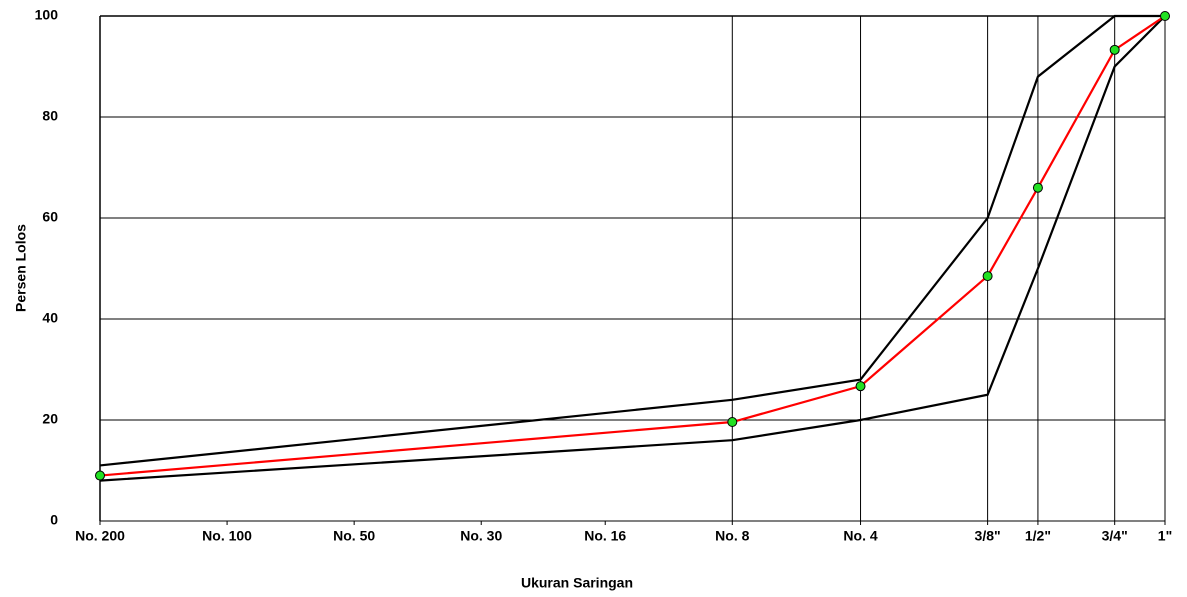 This screenshot has width=1187, height=597. I want to click on x-tick-label: No. 16, so click(605, 536).